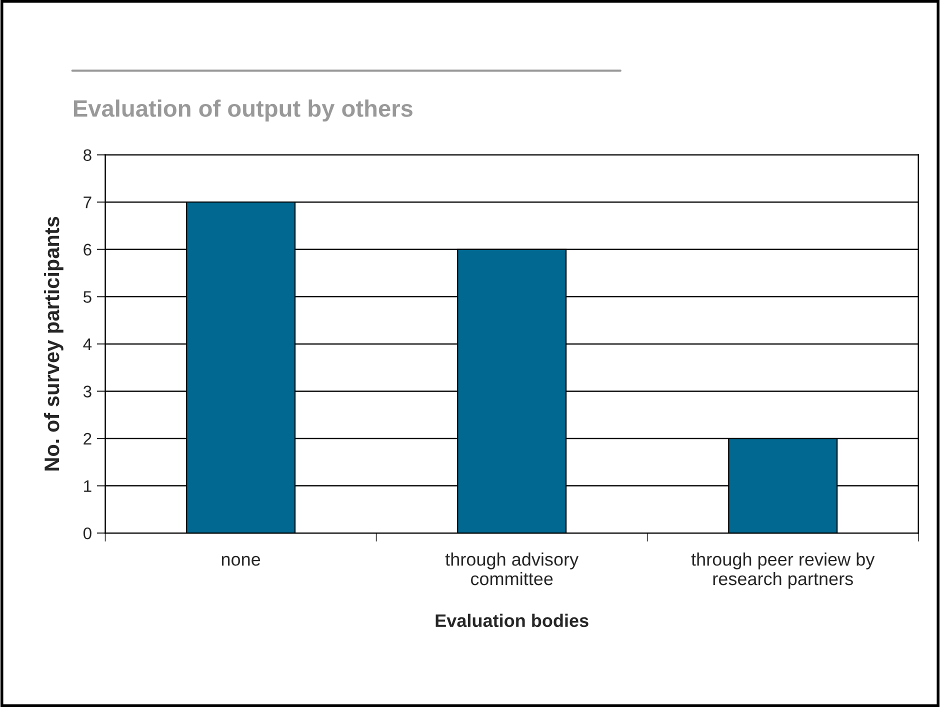 This screenshot has width=940, height=707. I want to click on y-tick-label: 4, so click(87, 344).